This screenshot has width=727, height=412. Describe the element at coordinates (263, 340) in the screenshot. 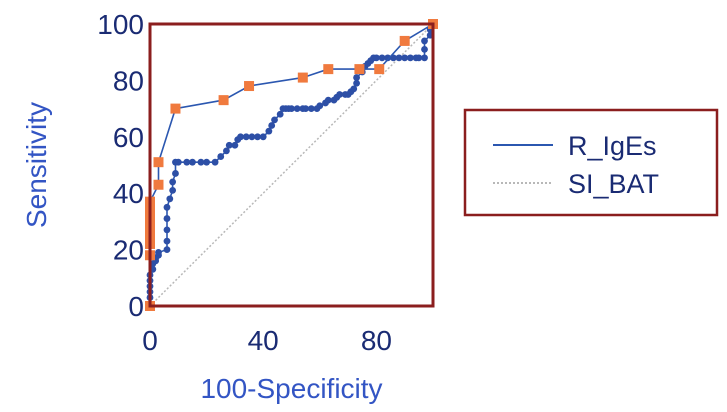

I see `x-tick-label: 40` at that location.